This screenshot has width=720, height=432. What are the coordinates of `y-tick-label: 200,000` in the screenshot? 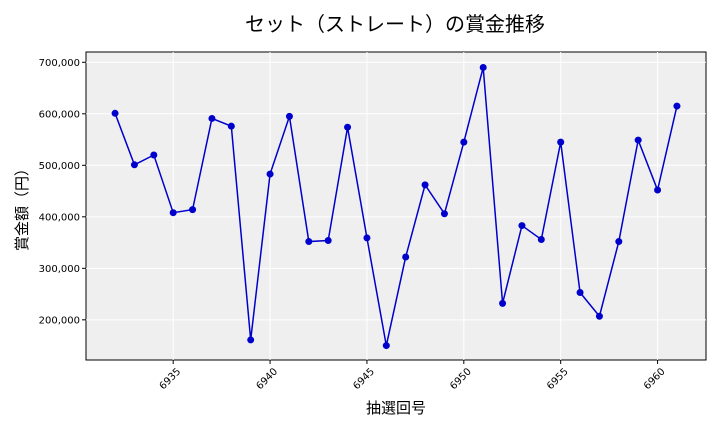 It's located at (59, 320).